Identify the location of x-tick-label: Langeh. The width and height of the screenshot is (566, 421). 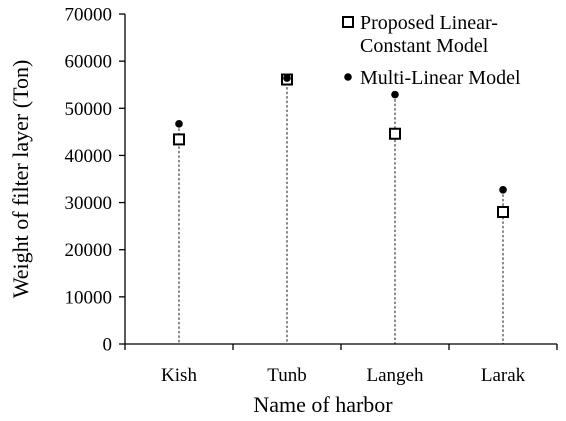
(395, 375).